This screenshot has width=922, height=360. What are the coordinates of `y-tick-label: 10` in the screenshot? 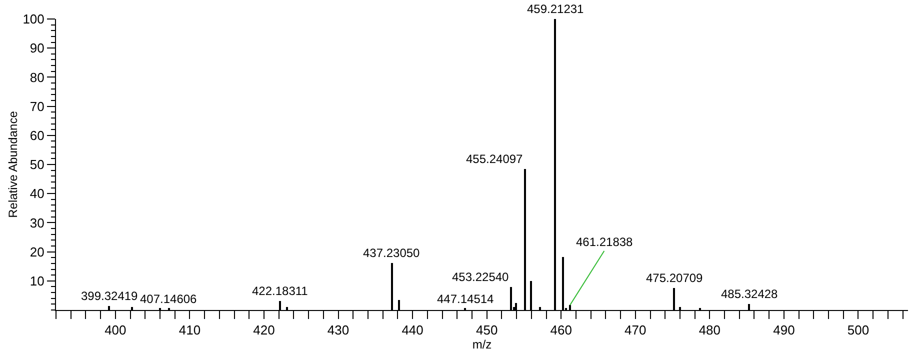 It's located at (37, 280).